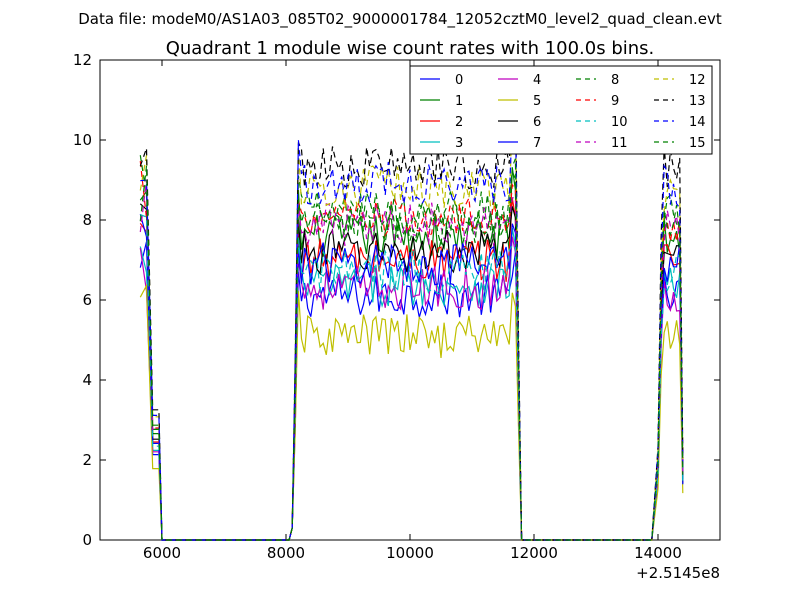  Describe the element at coordinates (286, 553) in the screenshot. I see `x-tick-label: 8000` at that location.